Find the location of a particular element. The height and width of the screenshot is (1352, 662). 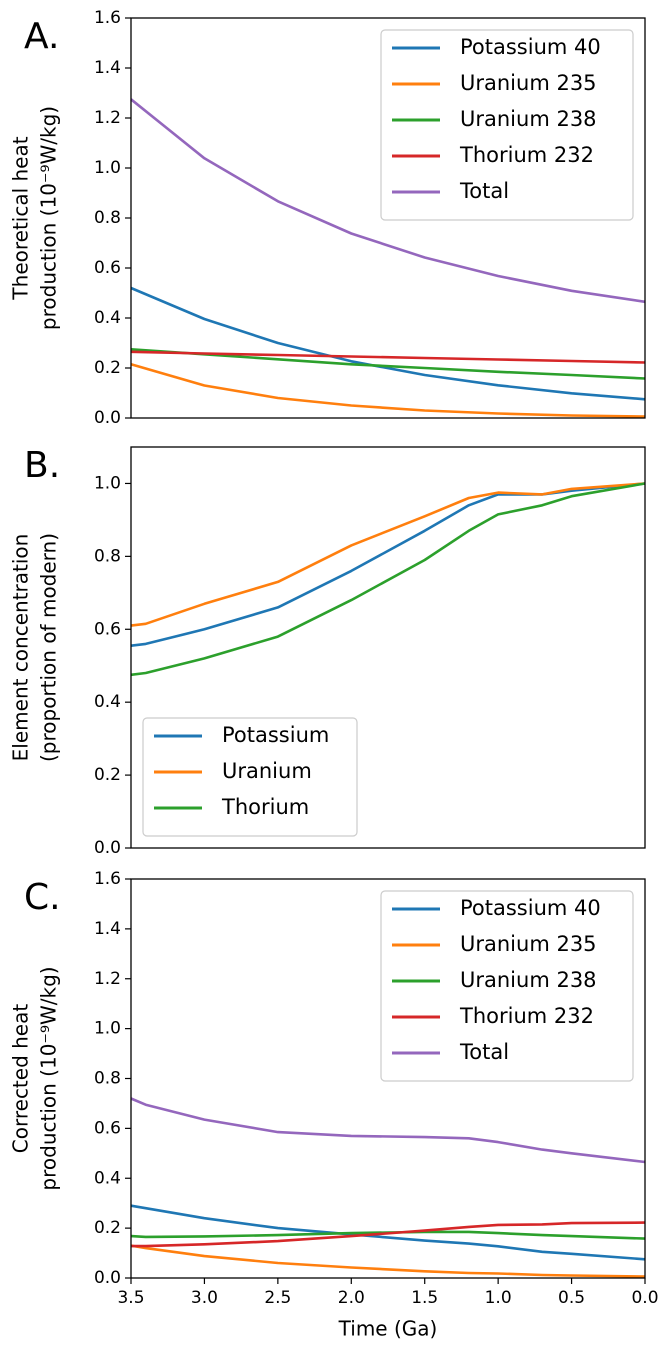

x-tick-label: 0.0 is located at coordinates (644, 1298).